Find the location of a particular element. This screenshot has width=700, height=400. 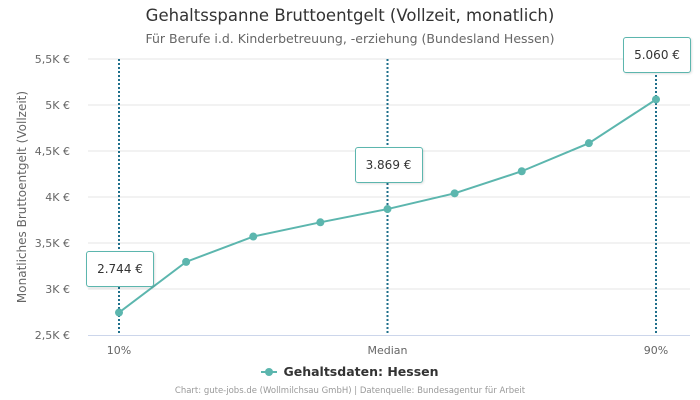

x-tick-label: 10% is located at coordinates (119, 350).